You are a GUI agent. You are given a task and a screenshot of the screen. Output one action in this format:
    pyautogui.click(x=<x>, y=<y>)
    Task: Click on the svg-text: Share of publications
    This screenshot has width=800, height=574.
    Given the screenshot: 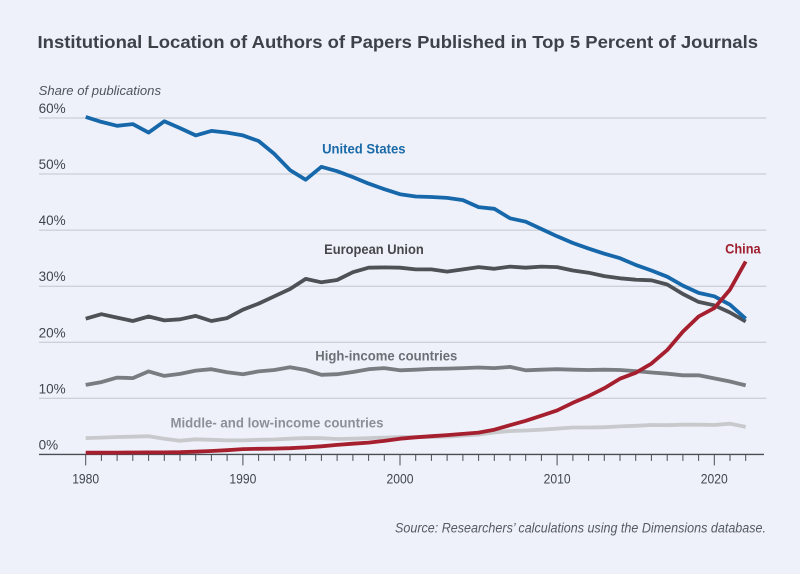 What is the action you would take?
    pyautogui.click(x=100, y=90)
    